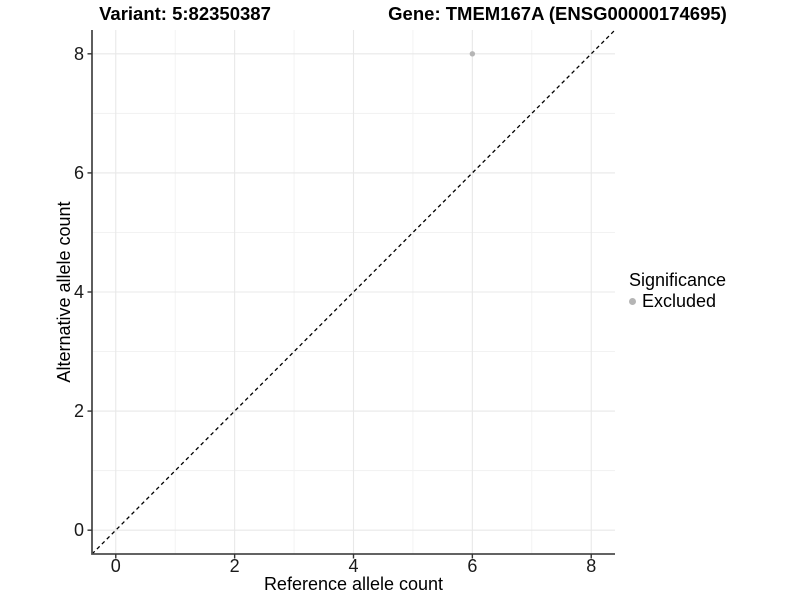  What do you see at coordinates (472, 54) in the screenshot?
I see `data-point` at bounding box center [472, 54].